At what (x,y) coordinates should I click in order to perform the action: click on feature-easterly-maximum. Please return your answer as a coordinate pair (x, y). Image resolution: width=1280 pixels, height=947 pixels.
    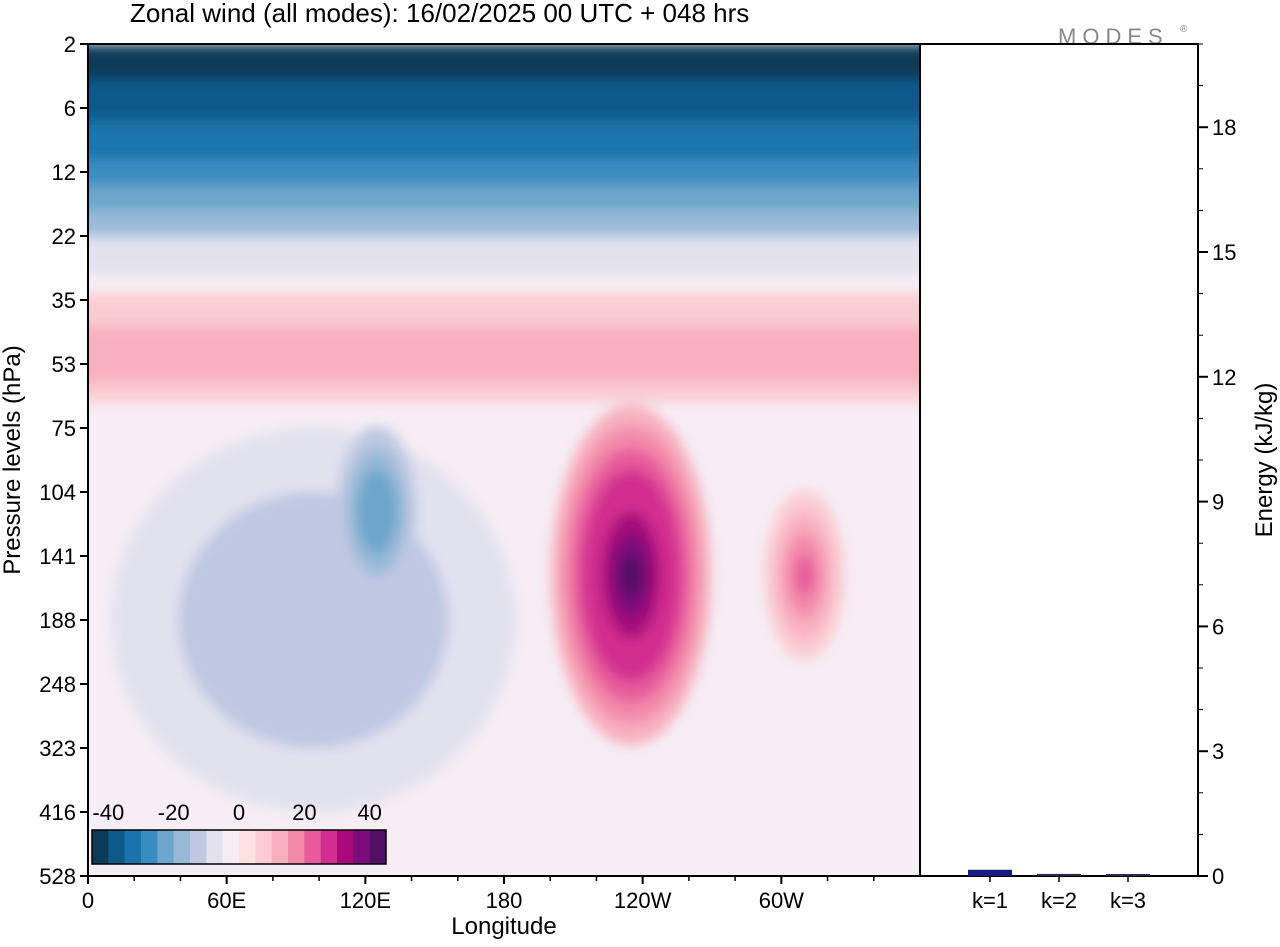
    Looking at the image, I should click on (376, 511).